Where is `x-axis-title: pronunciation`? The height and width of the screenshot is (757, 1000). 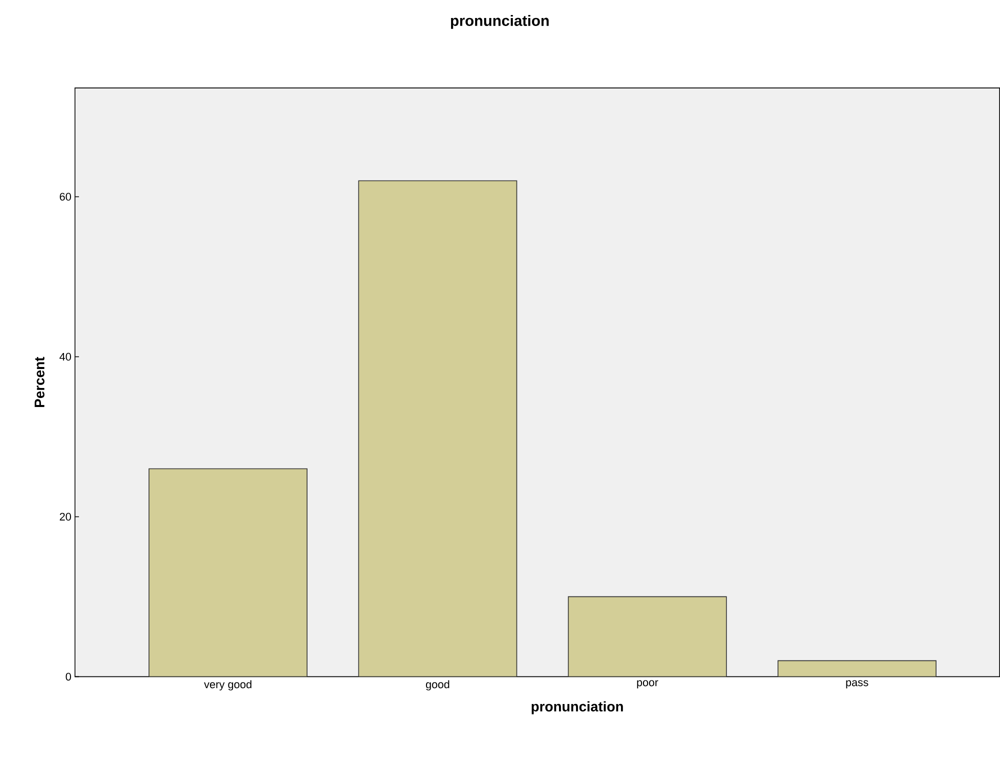 x-axis-title: pronunciation is located at coordinates (577, 707).